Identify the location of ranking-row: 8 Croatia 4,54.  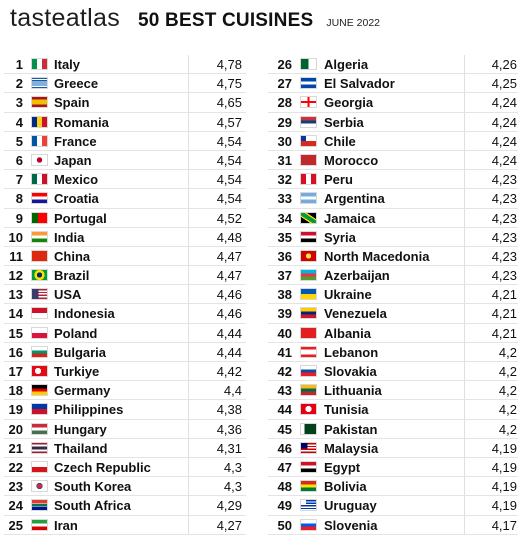
(125, 199).